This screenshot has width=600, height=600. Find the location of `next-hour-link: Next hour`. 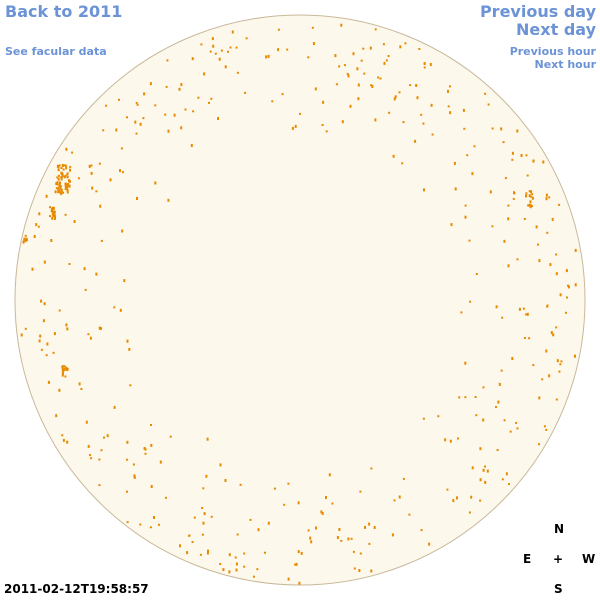

next-hour-link: Next hour is located at coordinates (565, 64).